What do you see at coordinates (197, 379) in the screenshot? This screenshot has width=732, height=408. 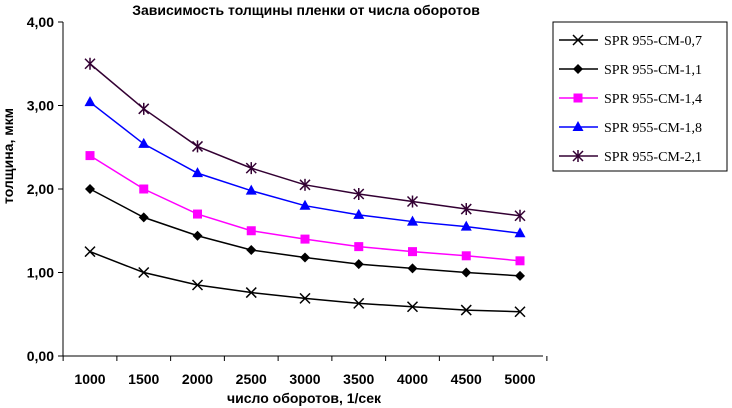 I see `x-tick-label: 2000` at bounding box center [197, 379].